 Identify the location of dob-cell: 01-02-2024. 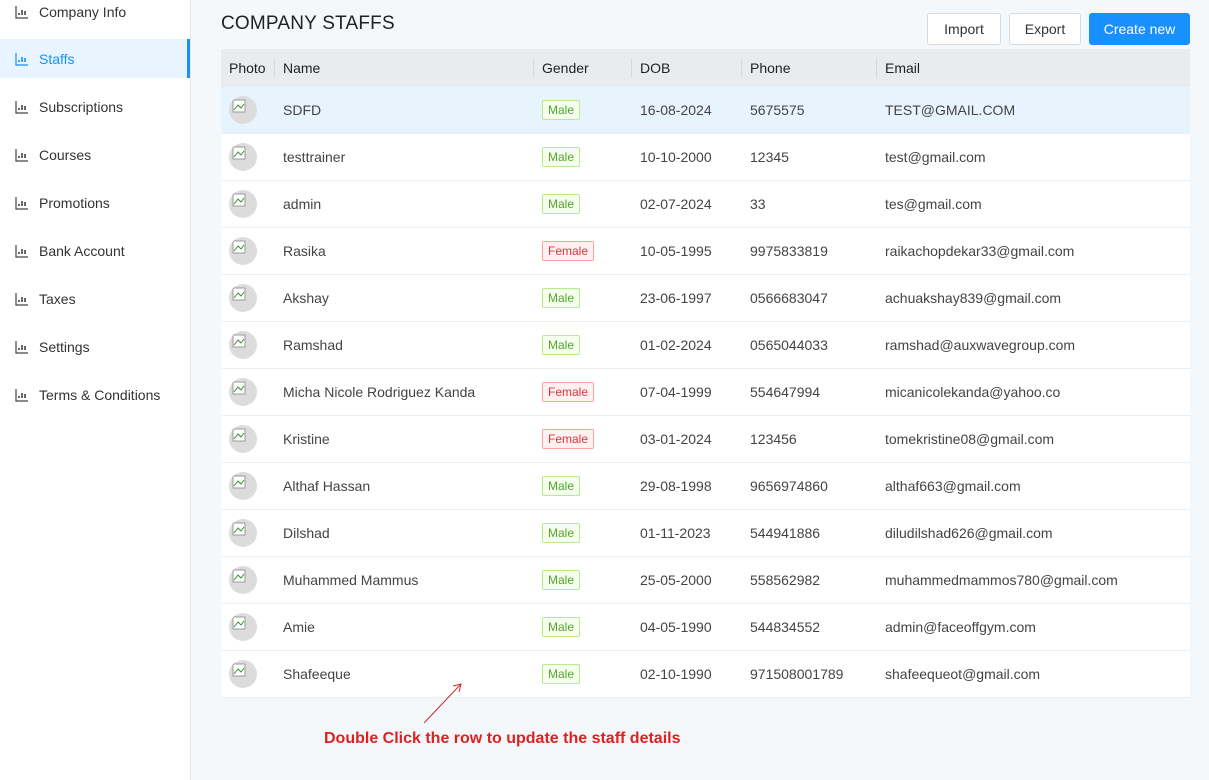
(676, 345).